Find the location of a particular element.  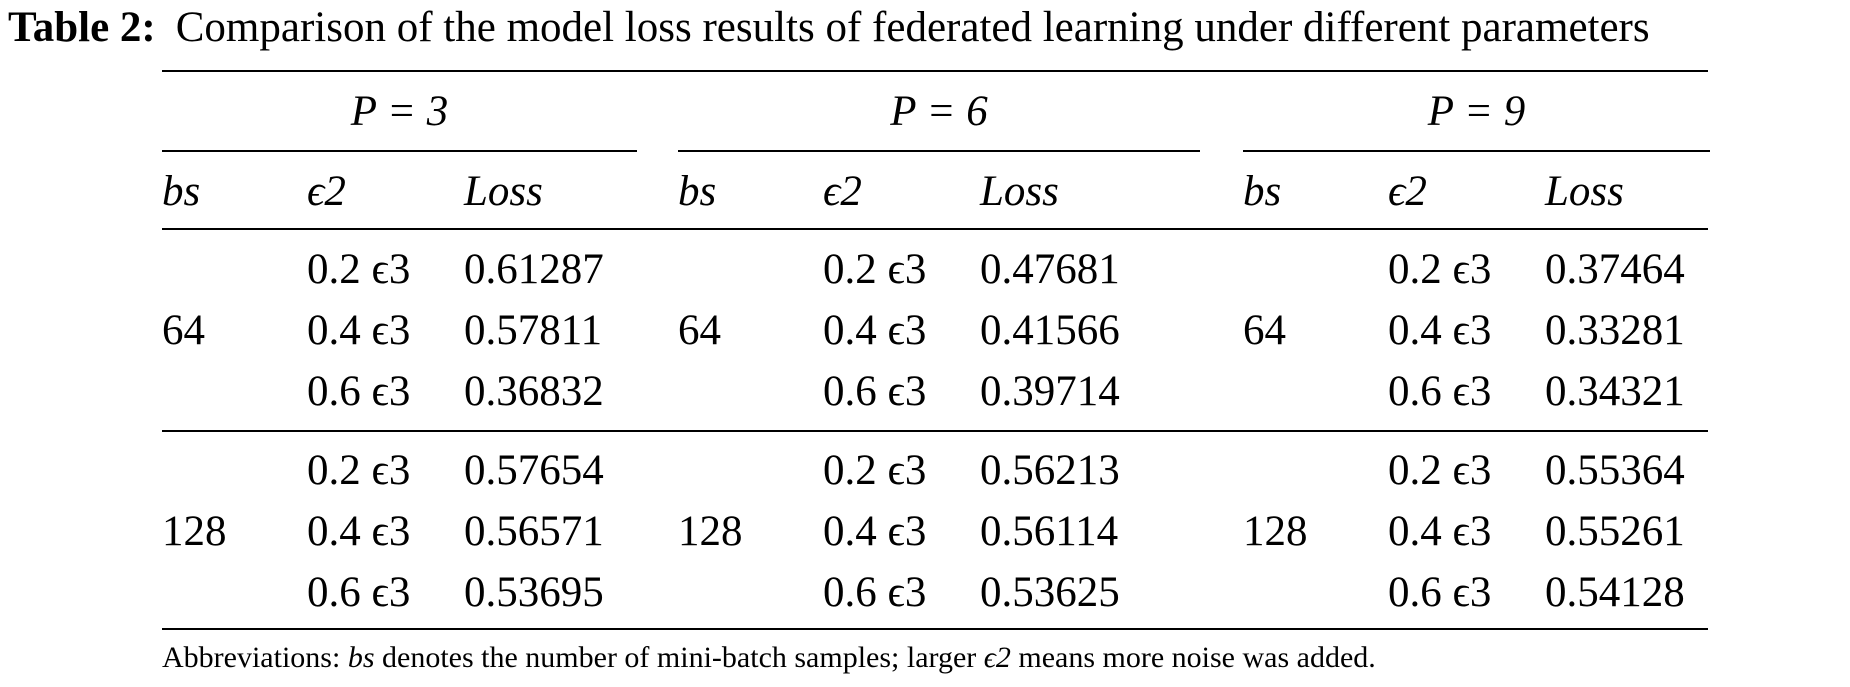

loss-cell: 0.61287 is located at coordinates (534, 269).